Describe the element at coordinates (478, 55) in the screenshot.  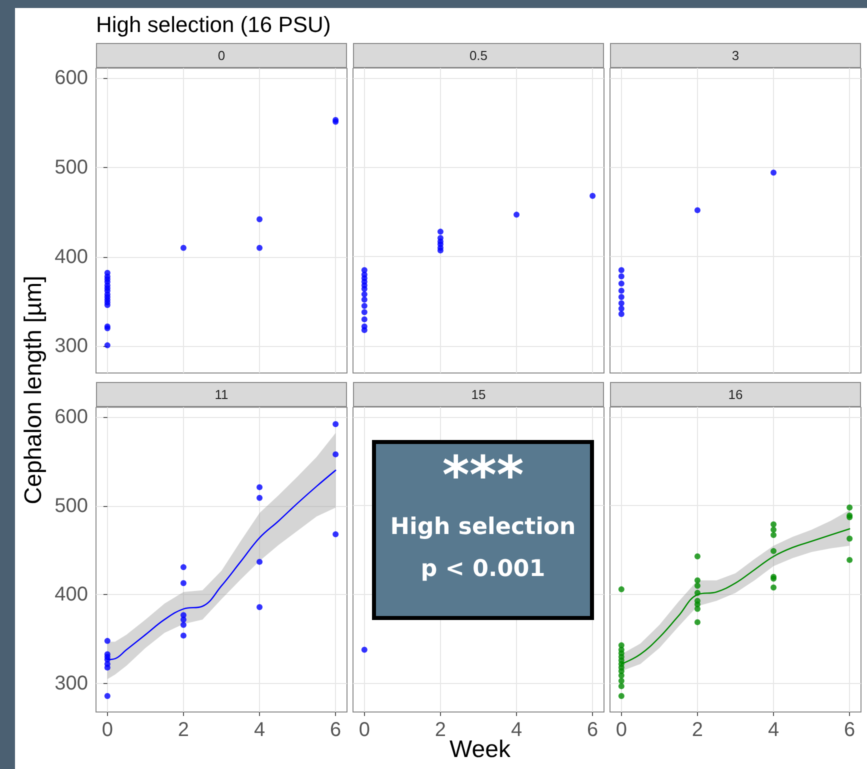
I see `chart-title: 0.5` at that location.